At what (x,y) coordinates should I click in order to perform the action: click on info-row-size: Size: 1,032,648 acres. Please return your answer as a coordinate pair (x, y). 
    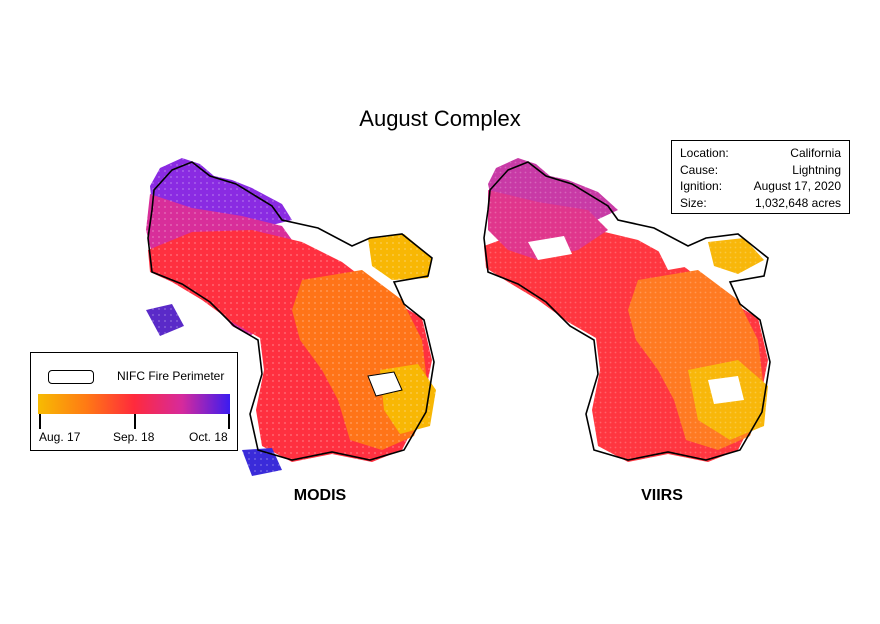
    Looking at the image, I should click on (760, 203).